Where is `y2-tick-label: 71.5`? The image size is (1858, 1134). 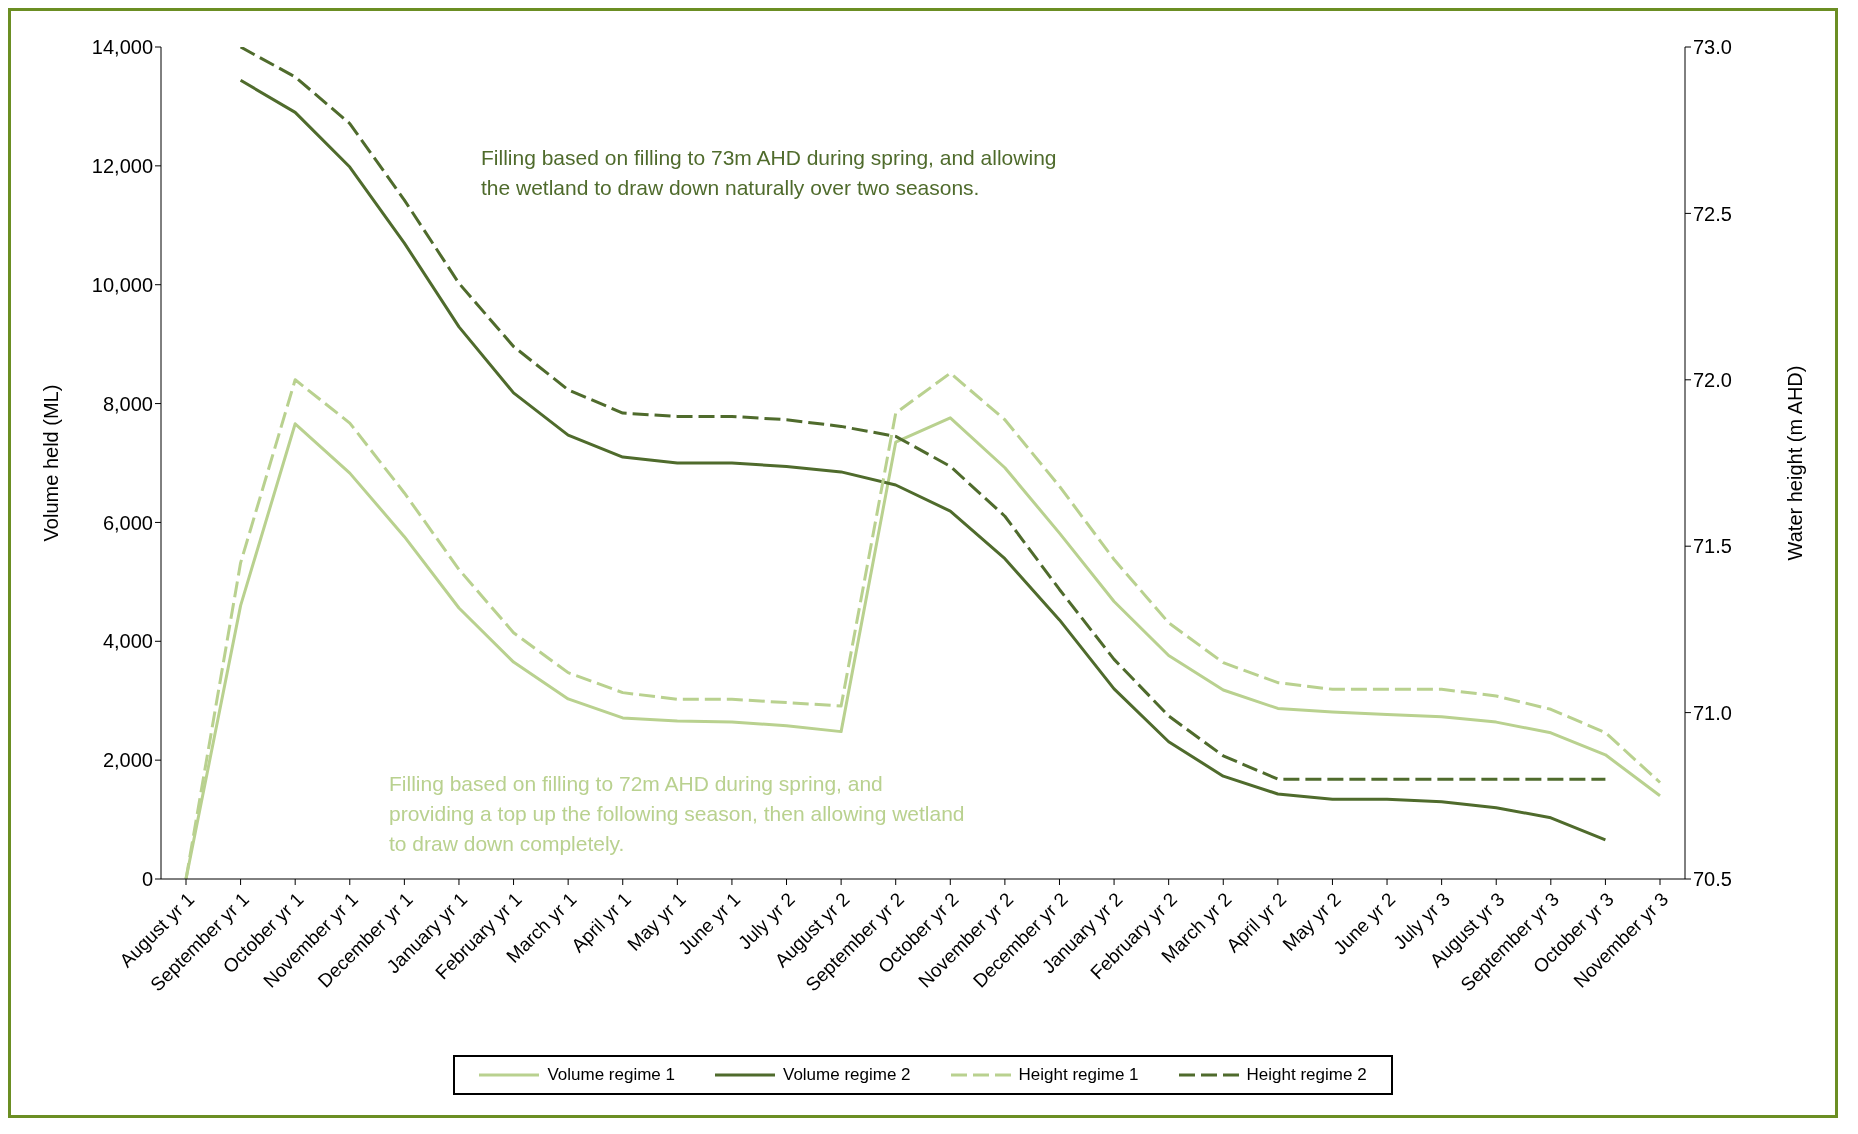 y2-tick-label: 71.5 is located at coordinates (1712, 546).